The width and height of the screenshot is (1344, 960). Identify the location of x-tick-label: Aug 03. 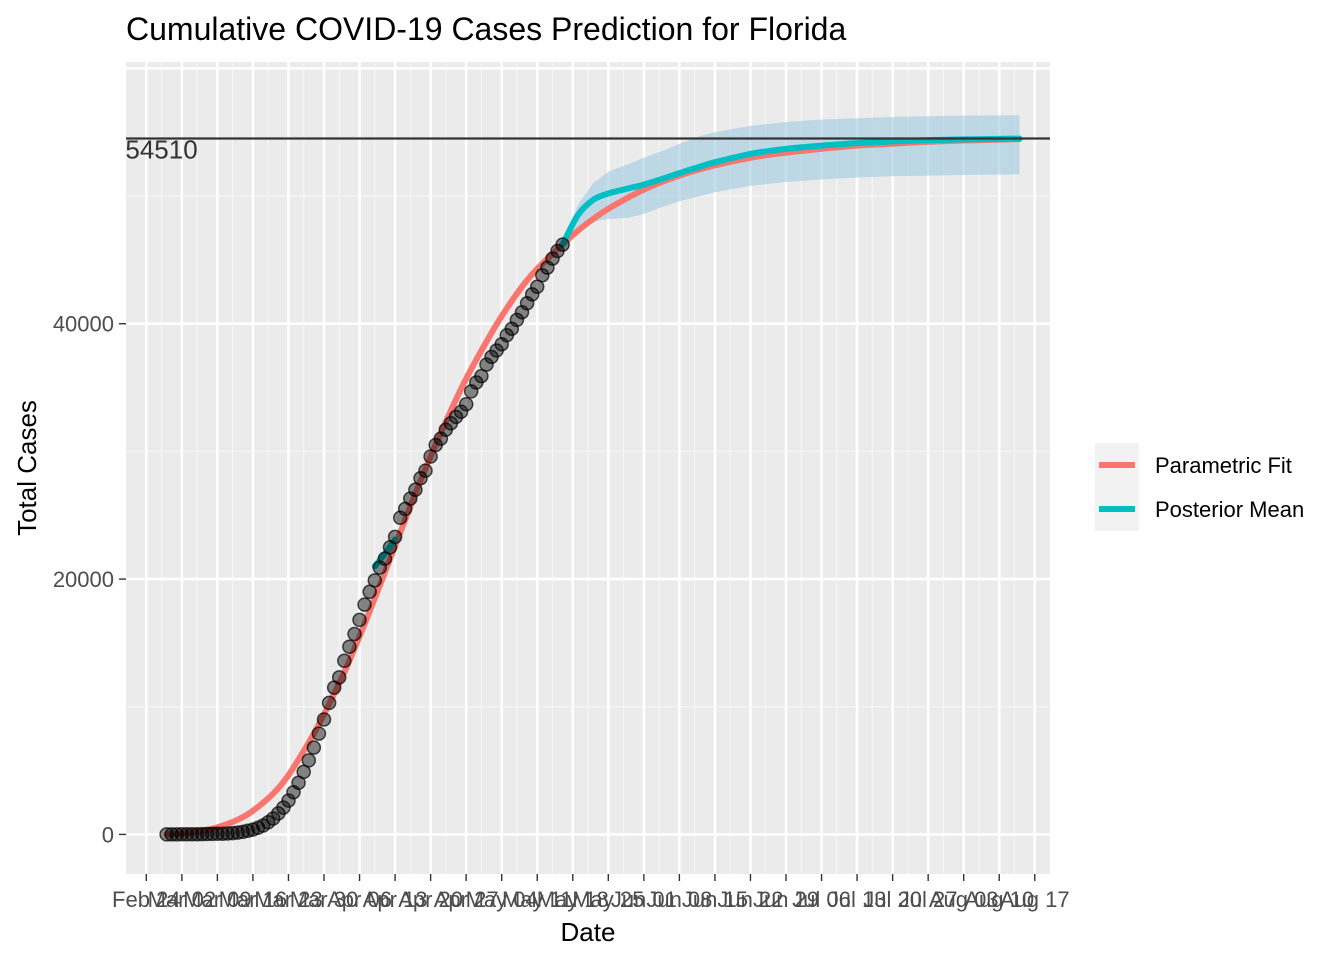
(964, 899).